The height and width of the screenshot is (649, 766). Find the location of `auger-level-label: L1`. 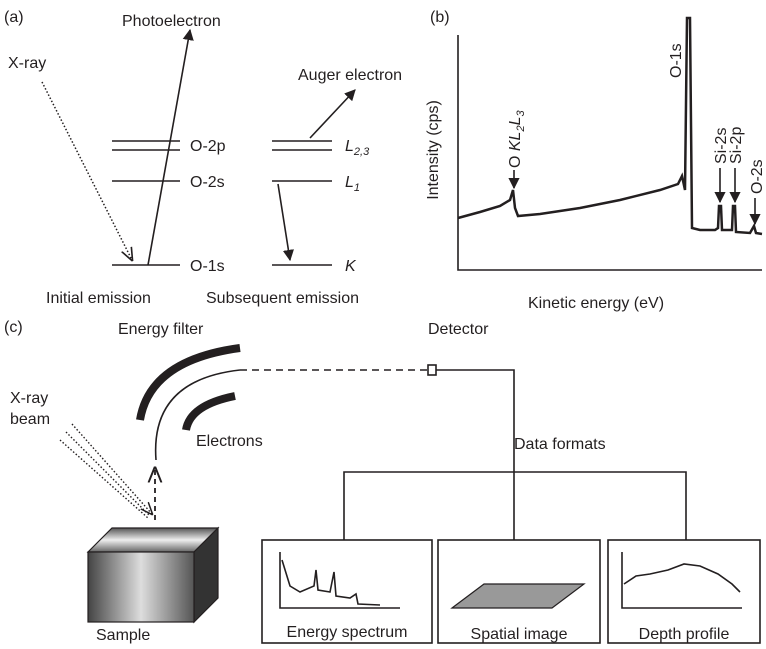

auger-level-label: L1 is located at coordinates (352, 184).